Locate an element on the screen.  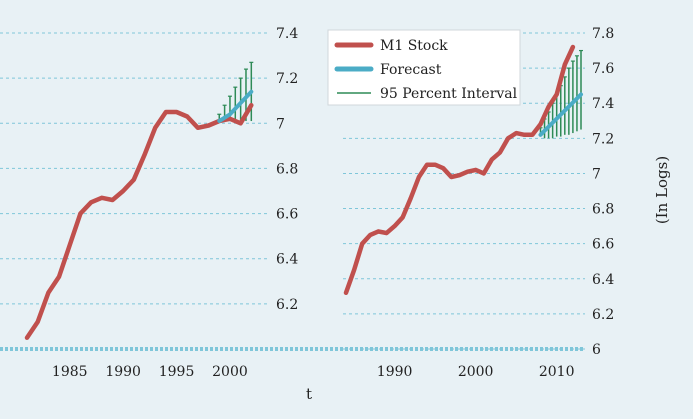
left-y-tick-label: 6.6 is located at coordinates (287, 215).